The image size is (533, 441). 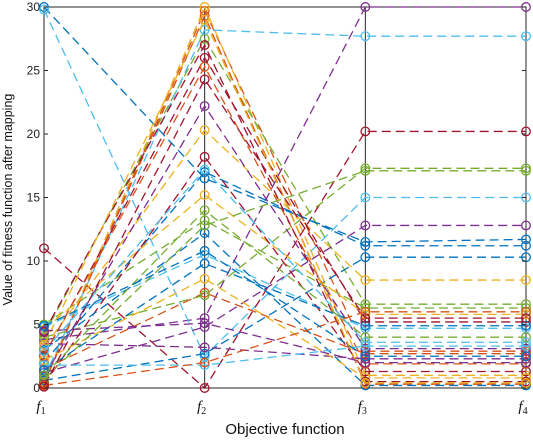 What do you see at coordinates (203, 411) in the screenshot?
I see `x-tick-subscript: 2` at bounding box center [203, 411].